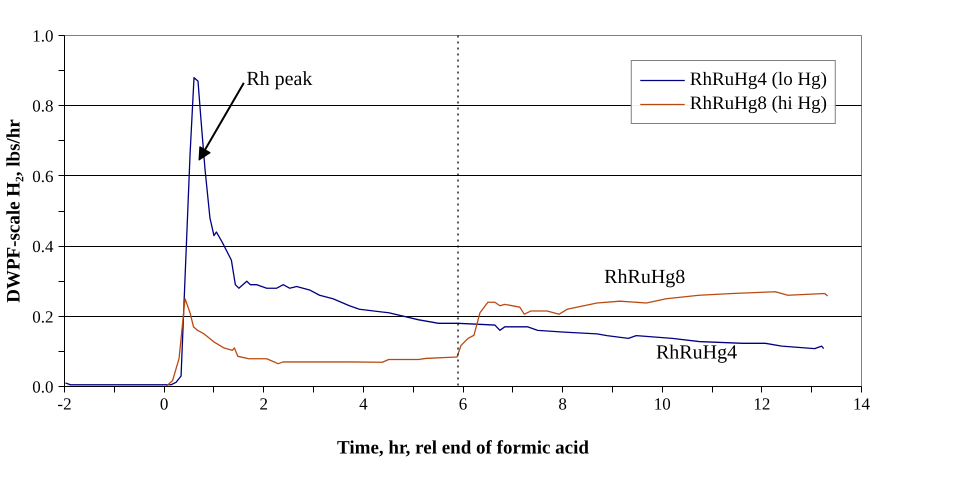  I want to click on x-tick-label: 10, so click(662, 404).